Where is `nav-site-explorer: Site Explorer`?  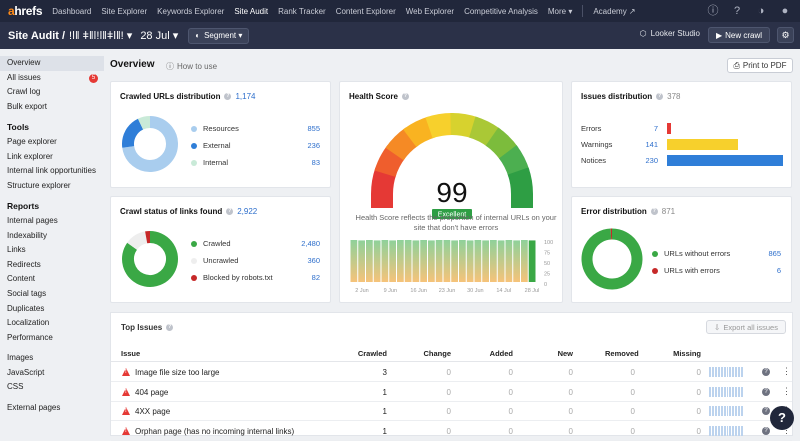 nav-site-explorer: Site Explorer is located at coordinates (124, 11).